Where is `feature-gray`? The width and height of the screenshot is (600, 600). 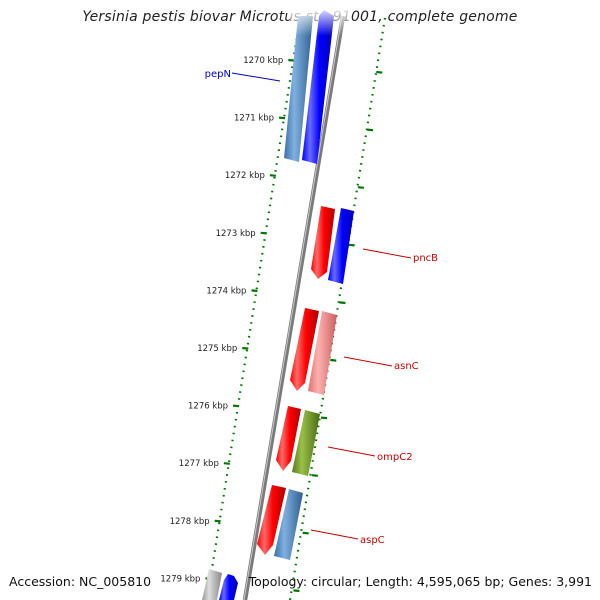 feature-gray is located at coordinates (212, 584).